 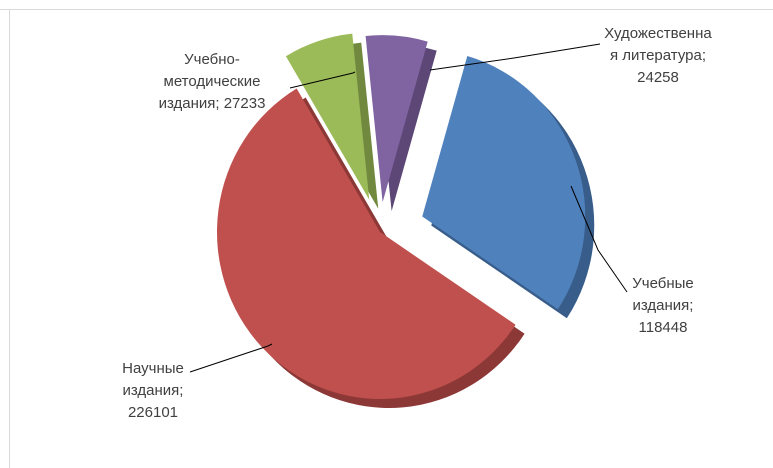 I want to click on data-label-line: 226101, so click(x=153, y=412).